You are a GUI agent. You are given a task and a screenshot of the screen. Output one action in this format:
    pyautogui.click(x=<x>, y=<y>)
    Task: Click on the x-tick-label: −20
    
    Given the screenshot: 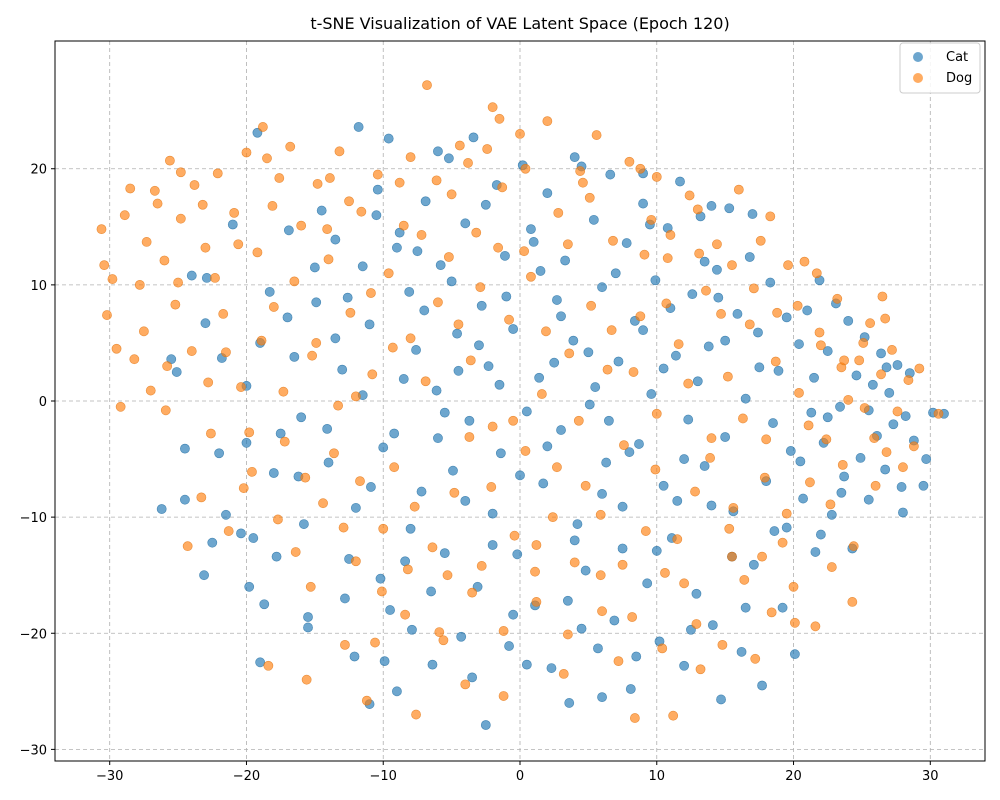 What is the action you would take?
    pyautogui.click(x=246, y=776)
    